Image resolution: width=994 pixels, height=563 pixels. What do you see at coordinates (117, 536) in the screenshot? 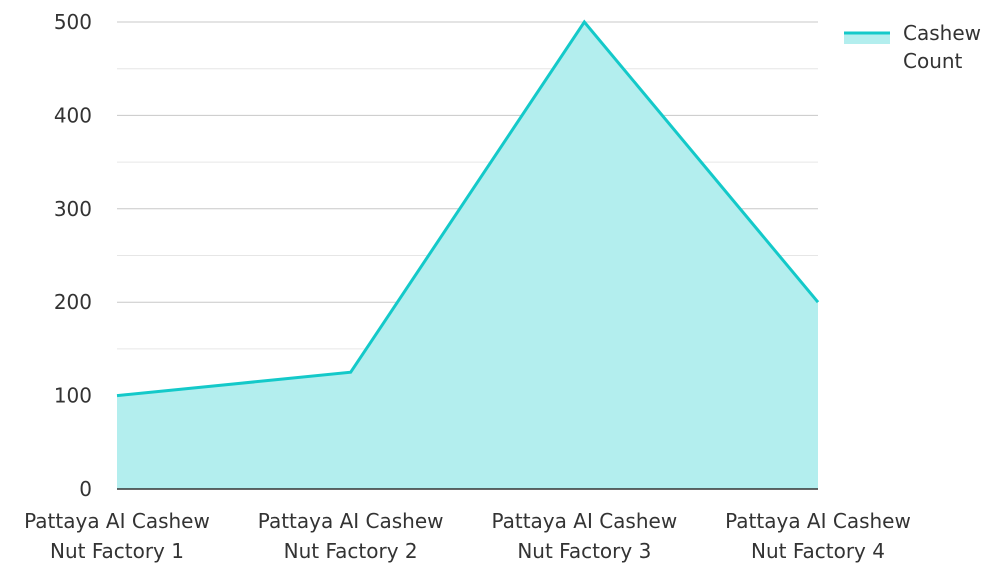
I see `x-category-label-1: Pattaya AI Cashew Nut Factory 1` at bounding box center [117, 536].